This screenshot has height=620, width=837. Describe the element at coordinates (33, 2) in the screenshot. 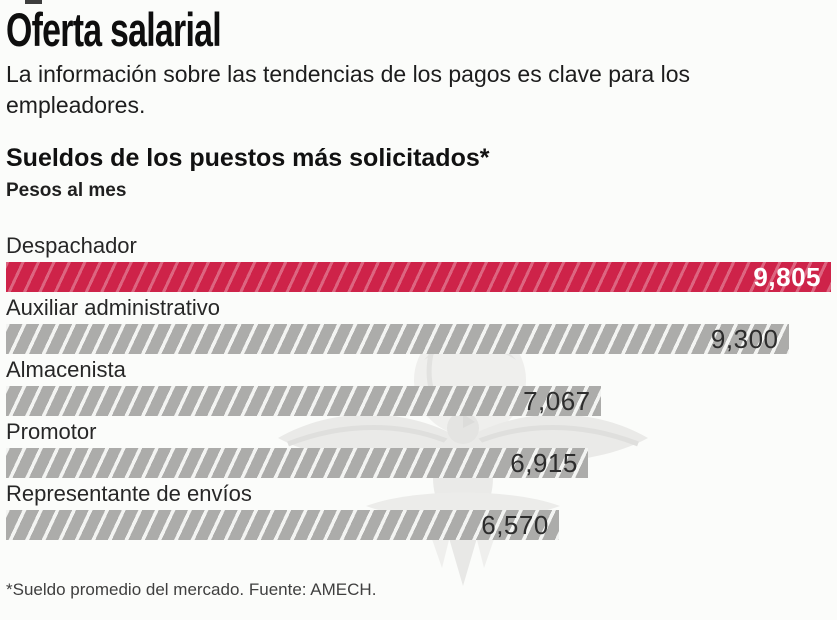

I see `stray-ink-mark` at that location.